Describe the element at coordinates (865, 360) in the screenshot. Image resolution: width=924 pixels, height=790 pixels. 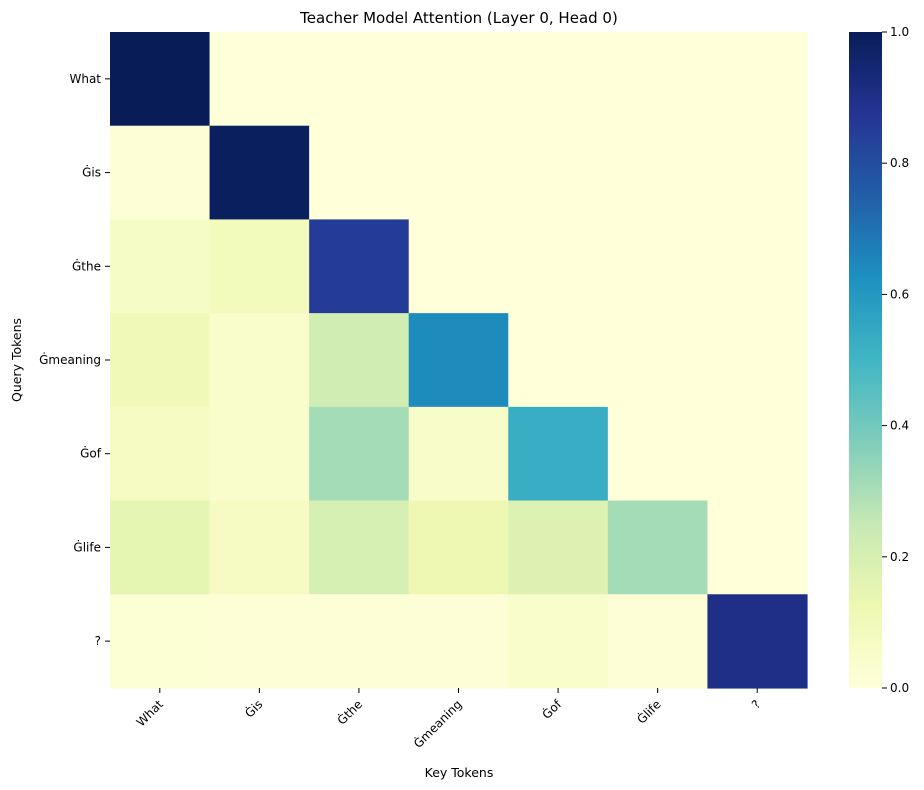
I see `colorbar` at that location.